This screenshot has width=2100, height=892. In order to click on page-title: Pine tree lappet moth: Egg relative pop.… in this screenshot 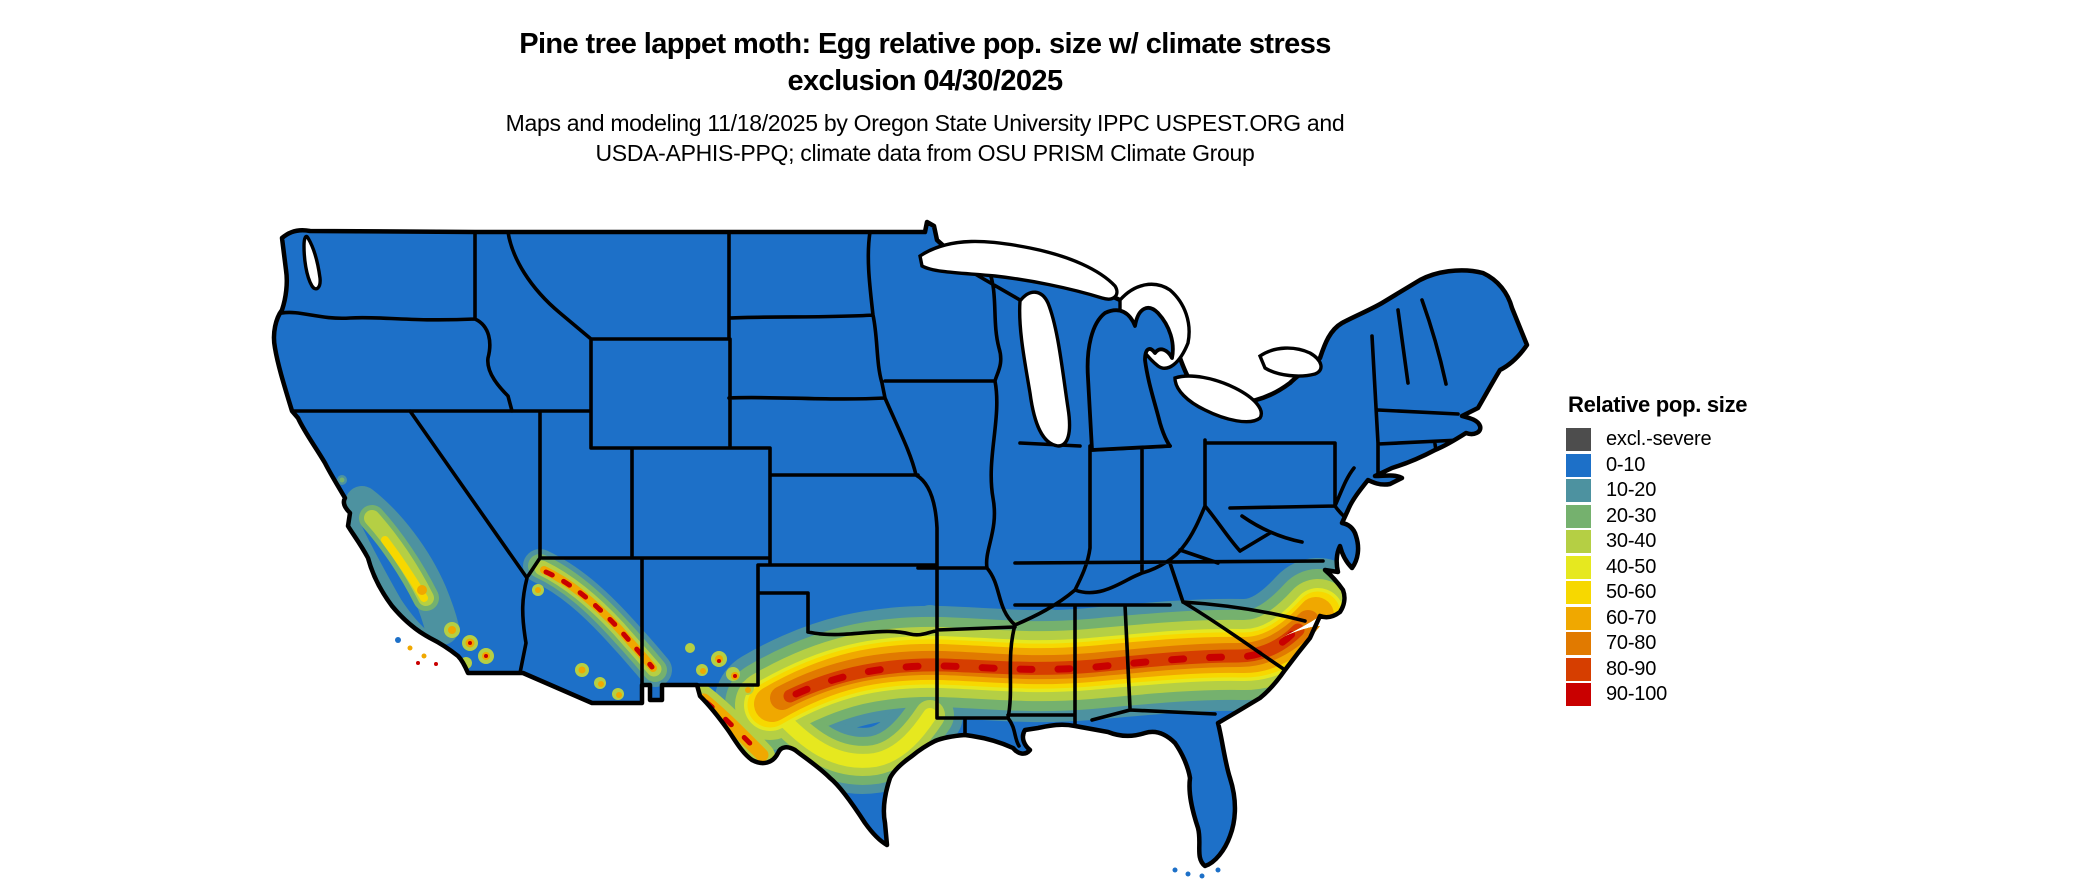, I will do `click(925, 63)`.